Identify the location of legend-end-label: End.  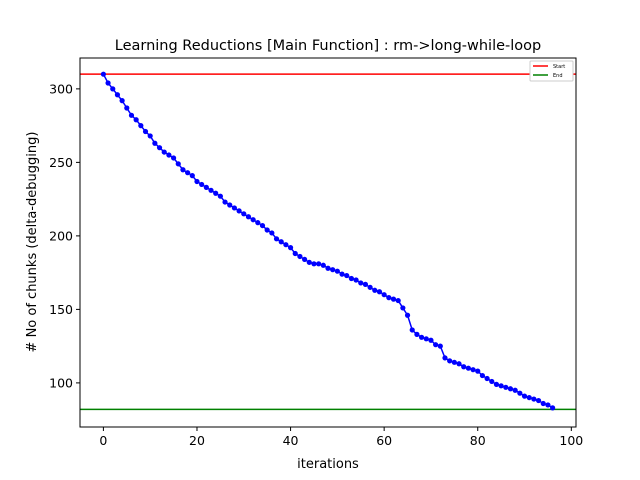
(558, 76).